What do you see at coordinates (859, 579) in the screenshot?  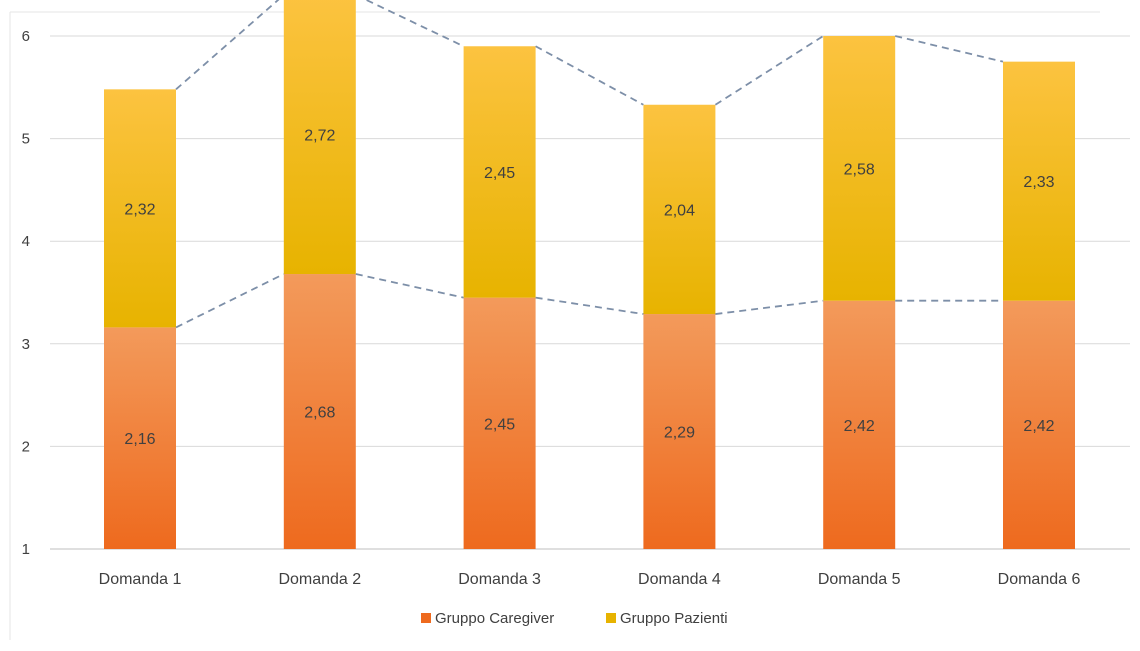 I see `x-tick-label-5: Domanda 5` at bounding box center [859, 579].